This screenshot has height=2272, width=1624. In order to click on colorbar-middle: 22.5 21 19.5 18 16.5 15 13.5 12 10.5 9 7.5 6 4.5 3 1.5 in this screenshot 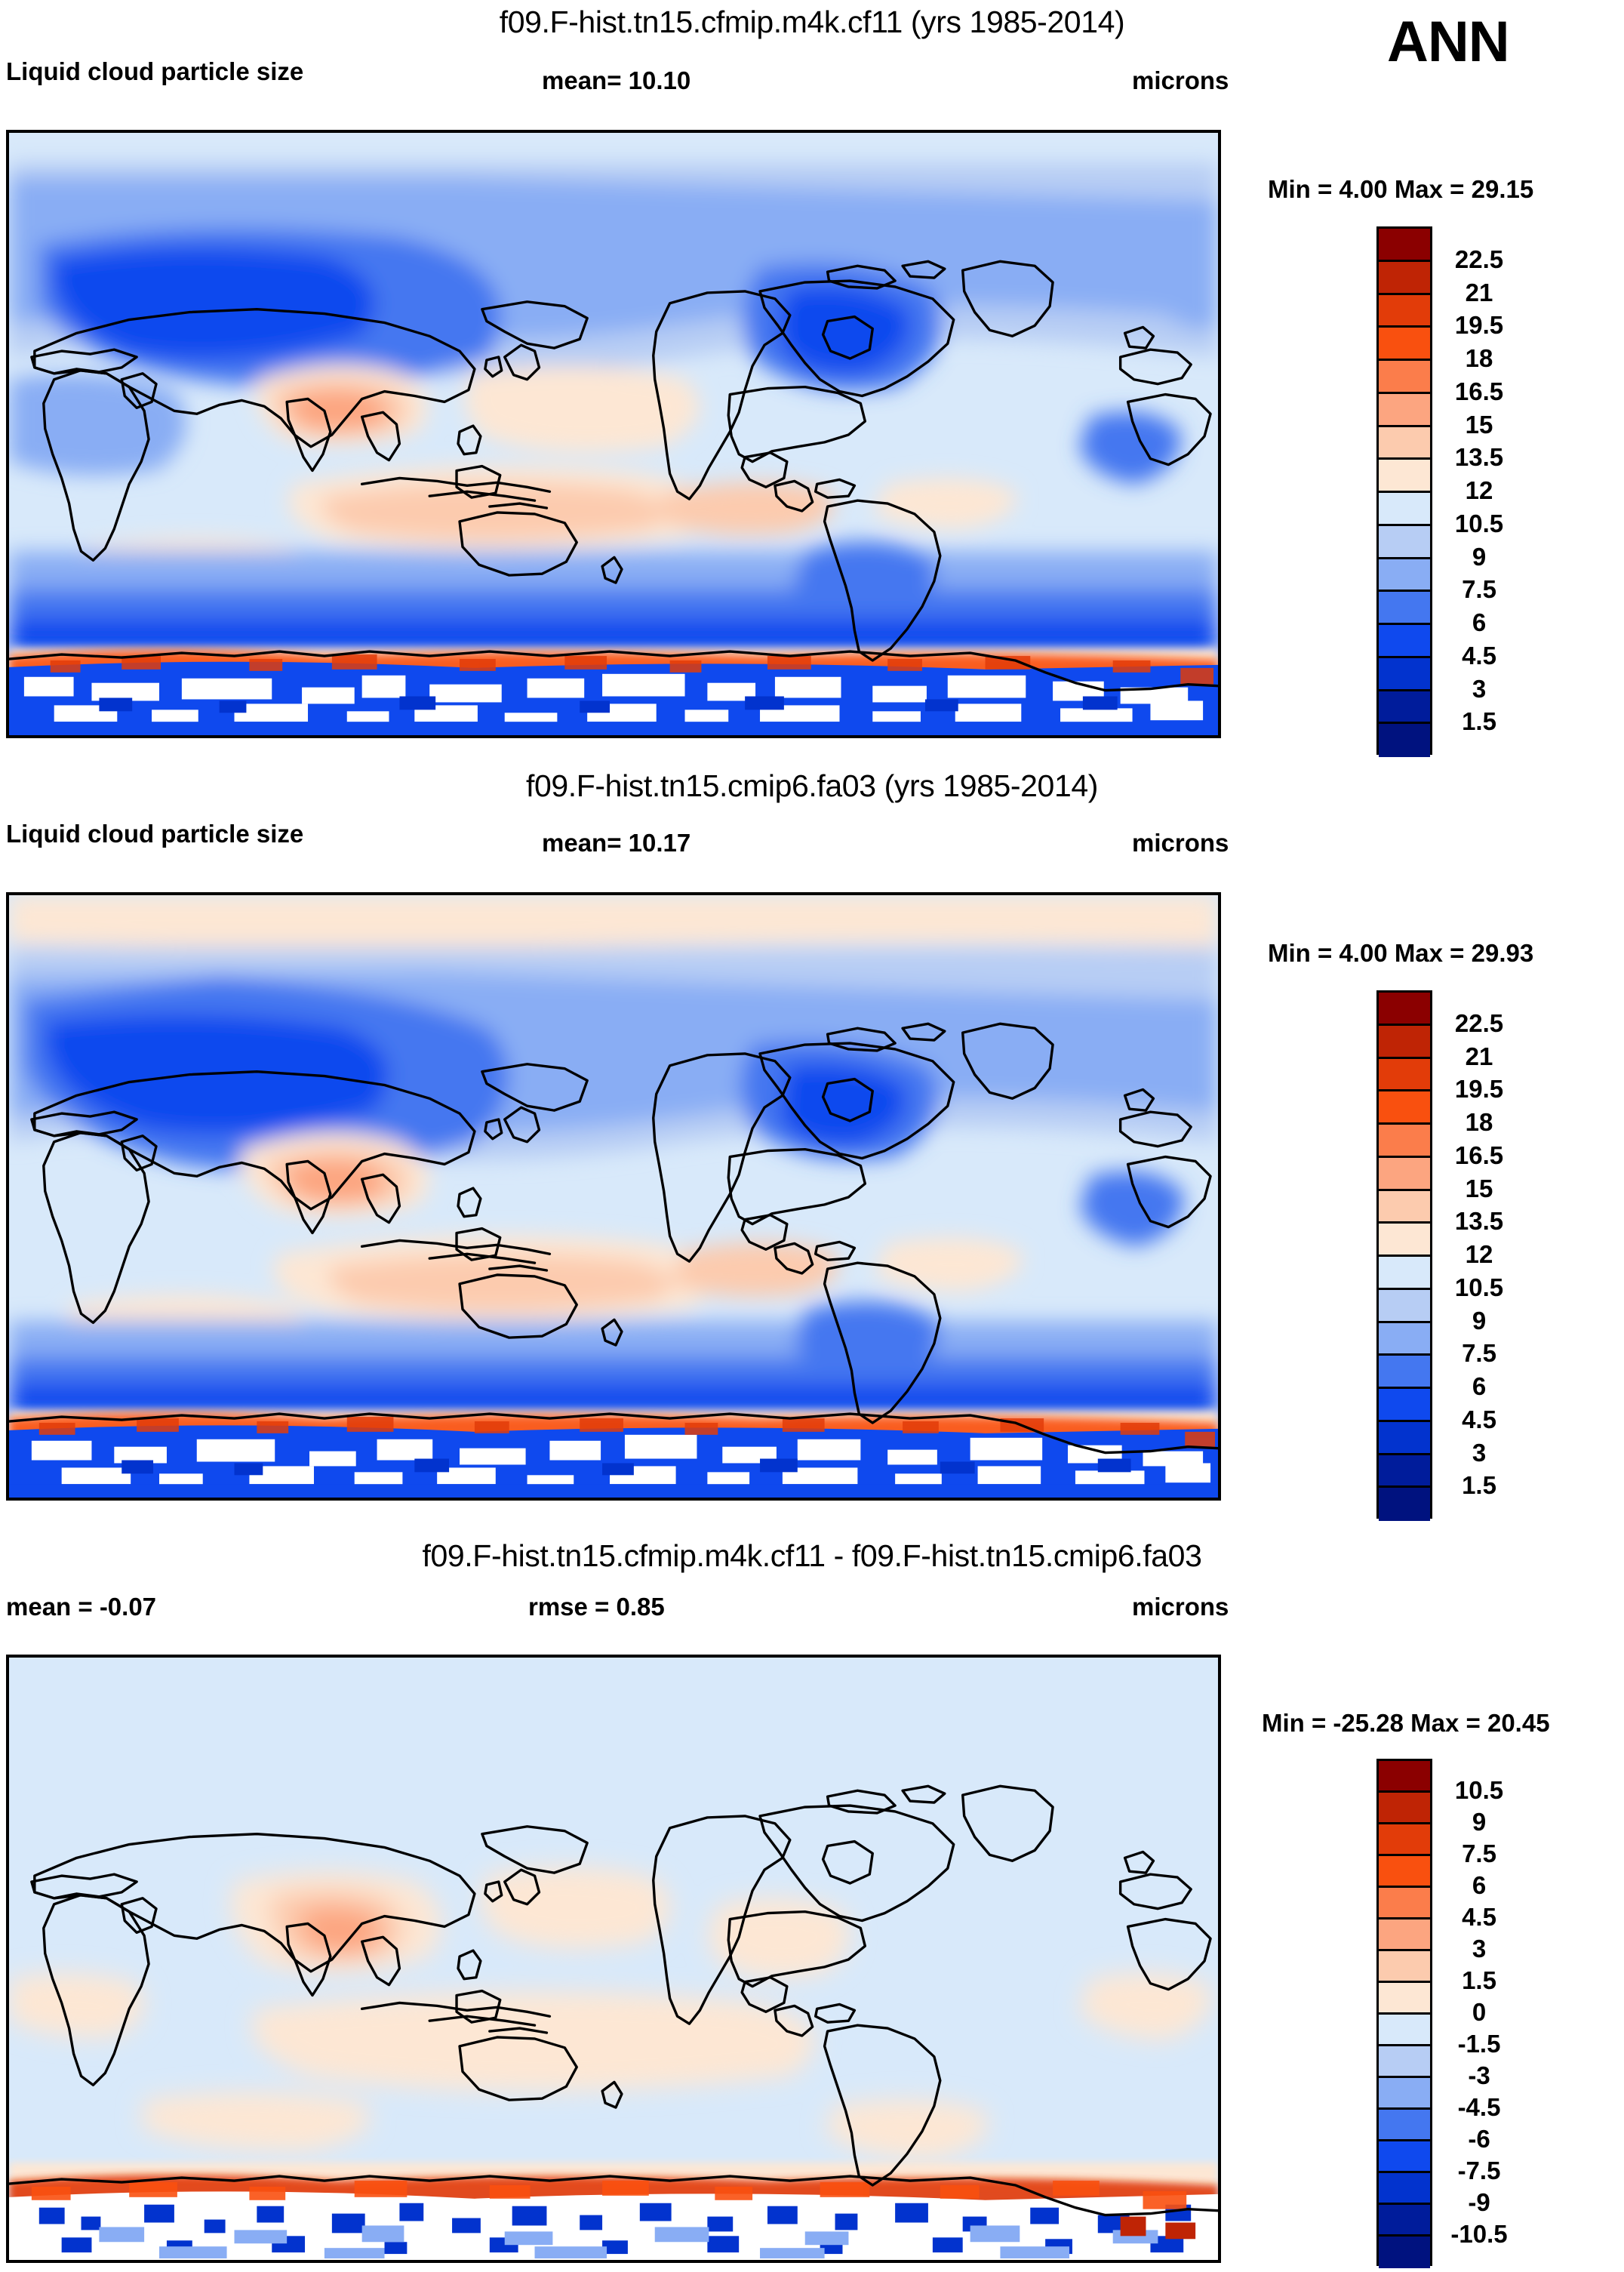, I will do `click(1439, 1255)`.